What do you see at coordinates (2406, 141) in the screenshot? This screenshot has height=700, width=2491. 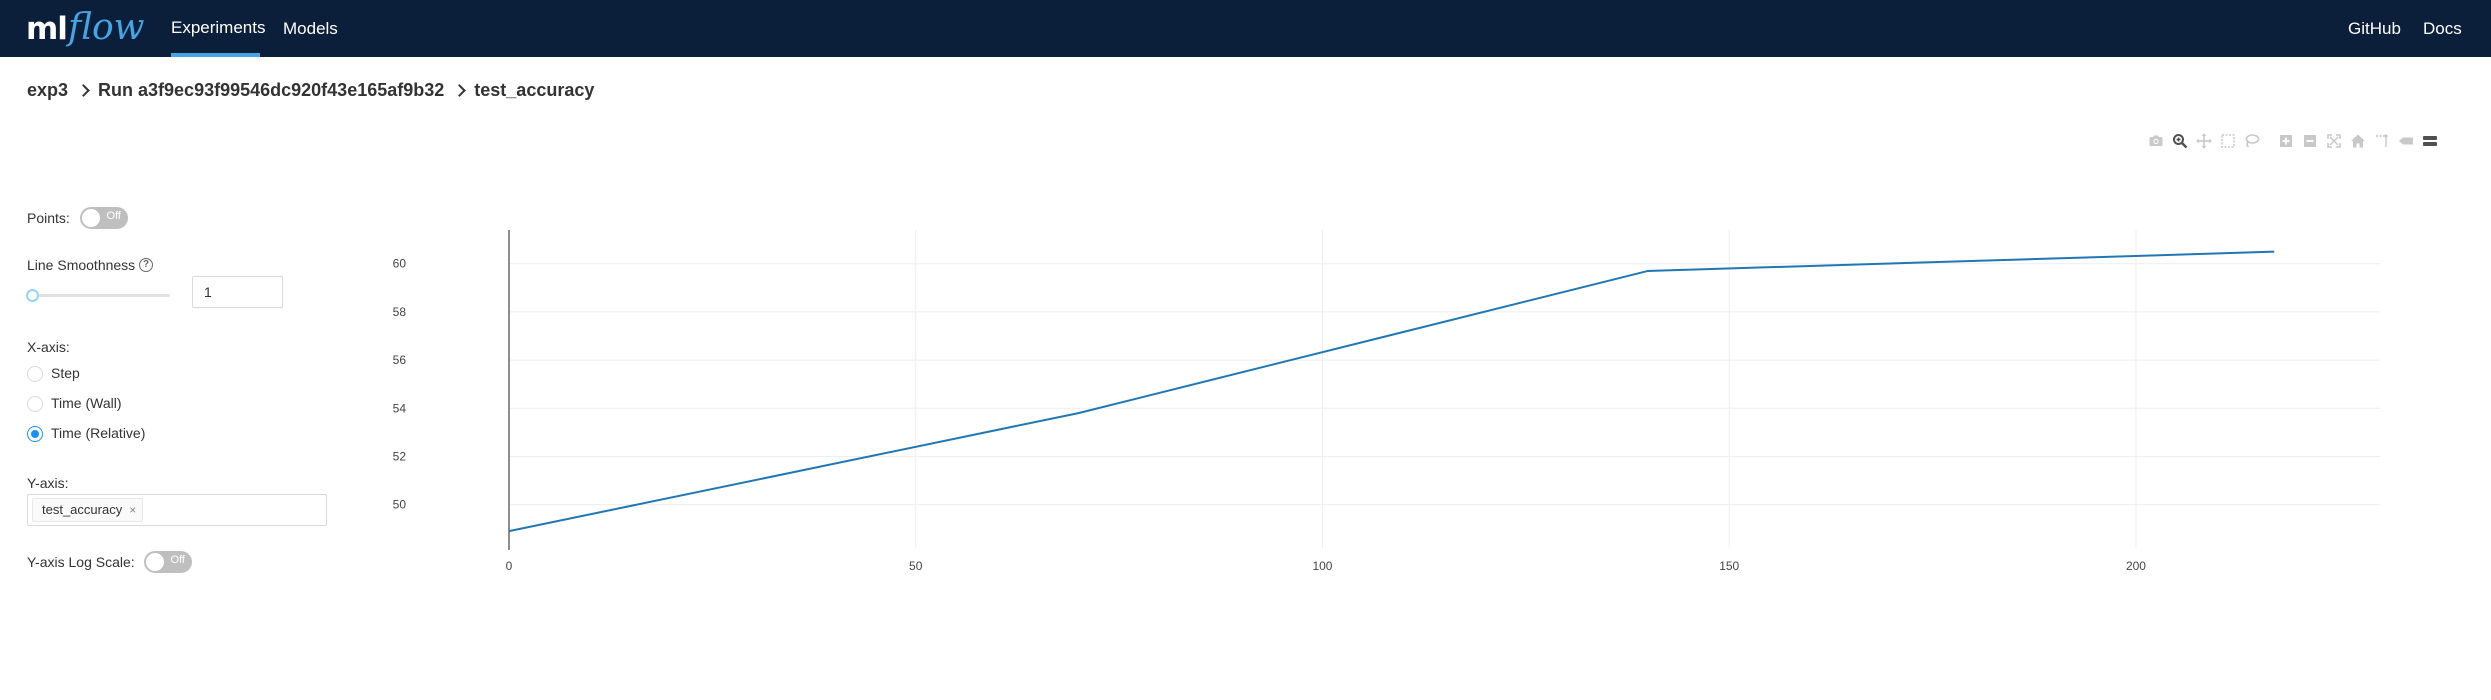 I see `hover-closest-icon` at bounding box center [2406, 141].